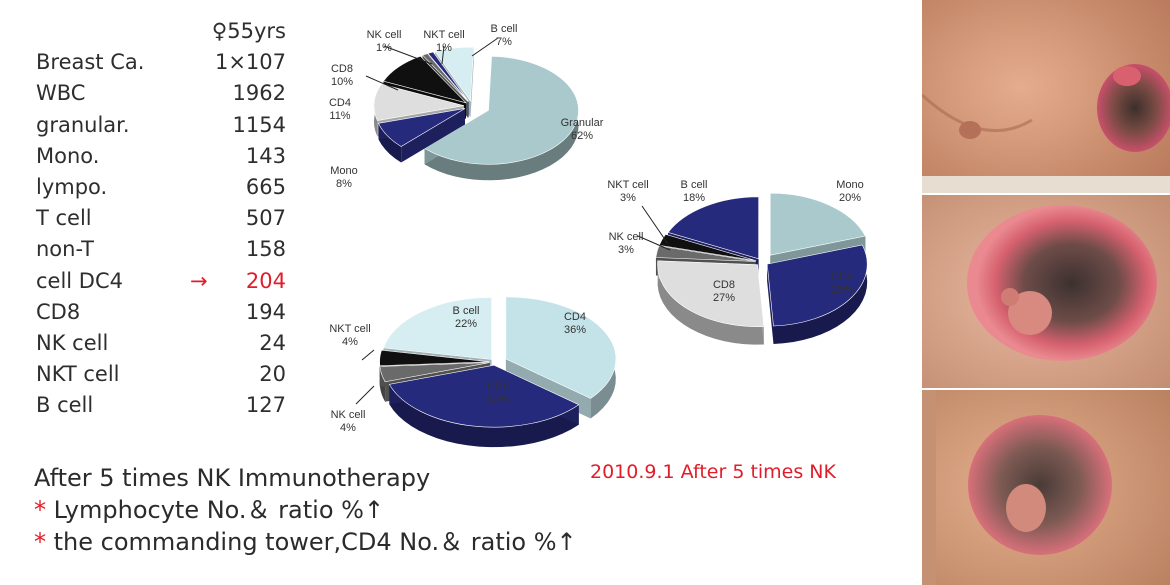 The width and height of the screenshot is (1170, 585). What do you see at coordinates (161, 374) in the screenshot?
I see `table-row: NKT cell 20` at bounding box center [161, 374].